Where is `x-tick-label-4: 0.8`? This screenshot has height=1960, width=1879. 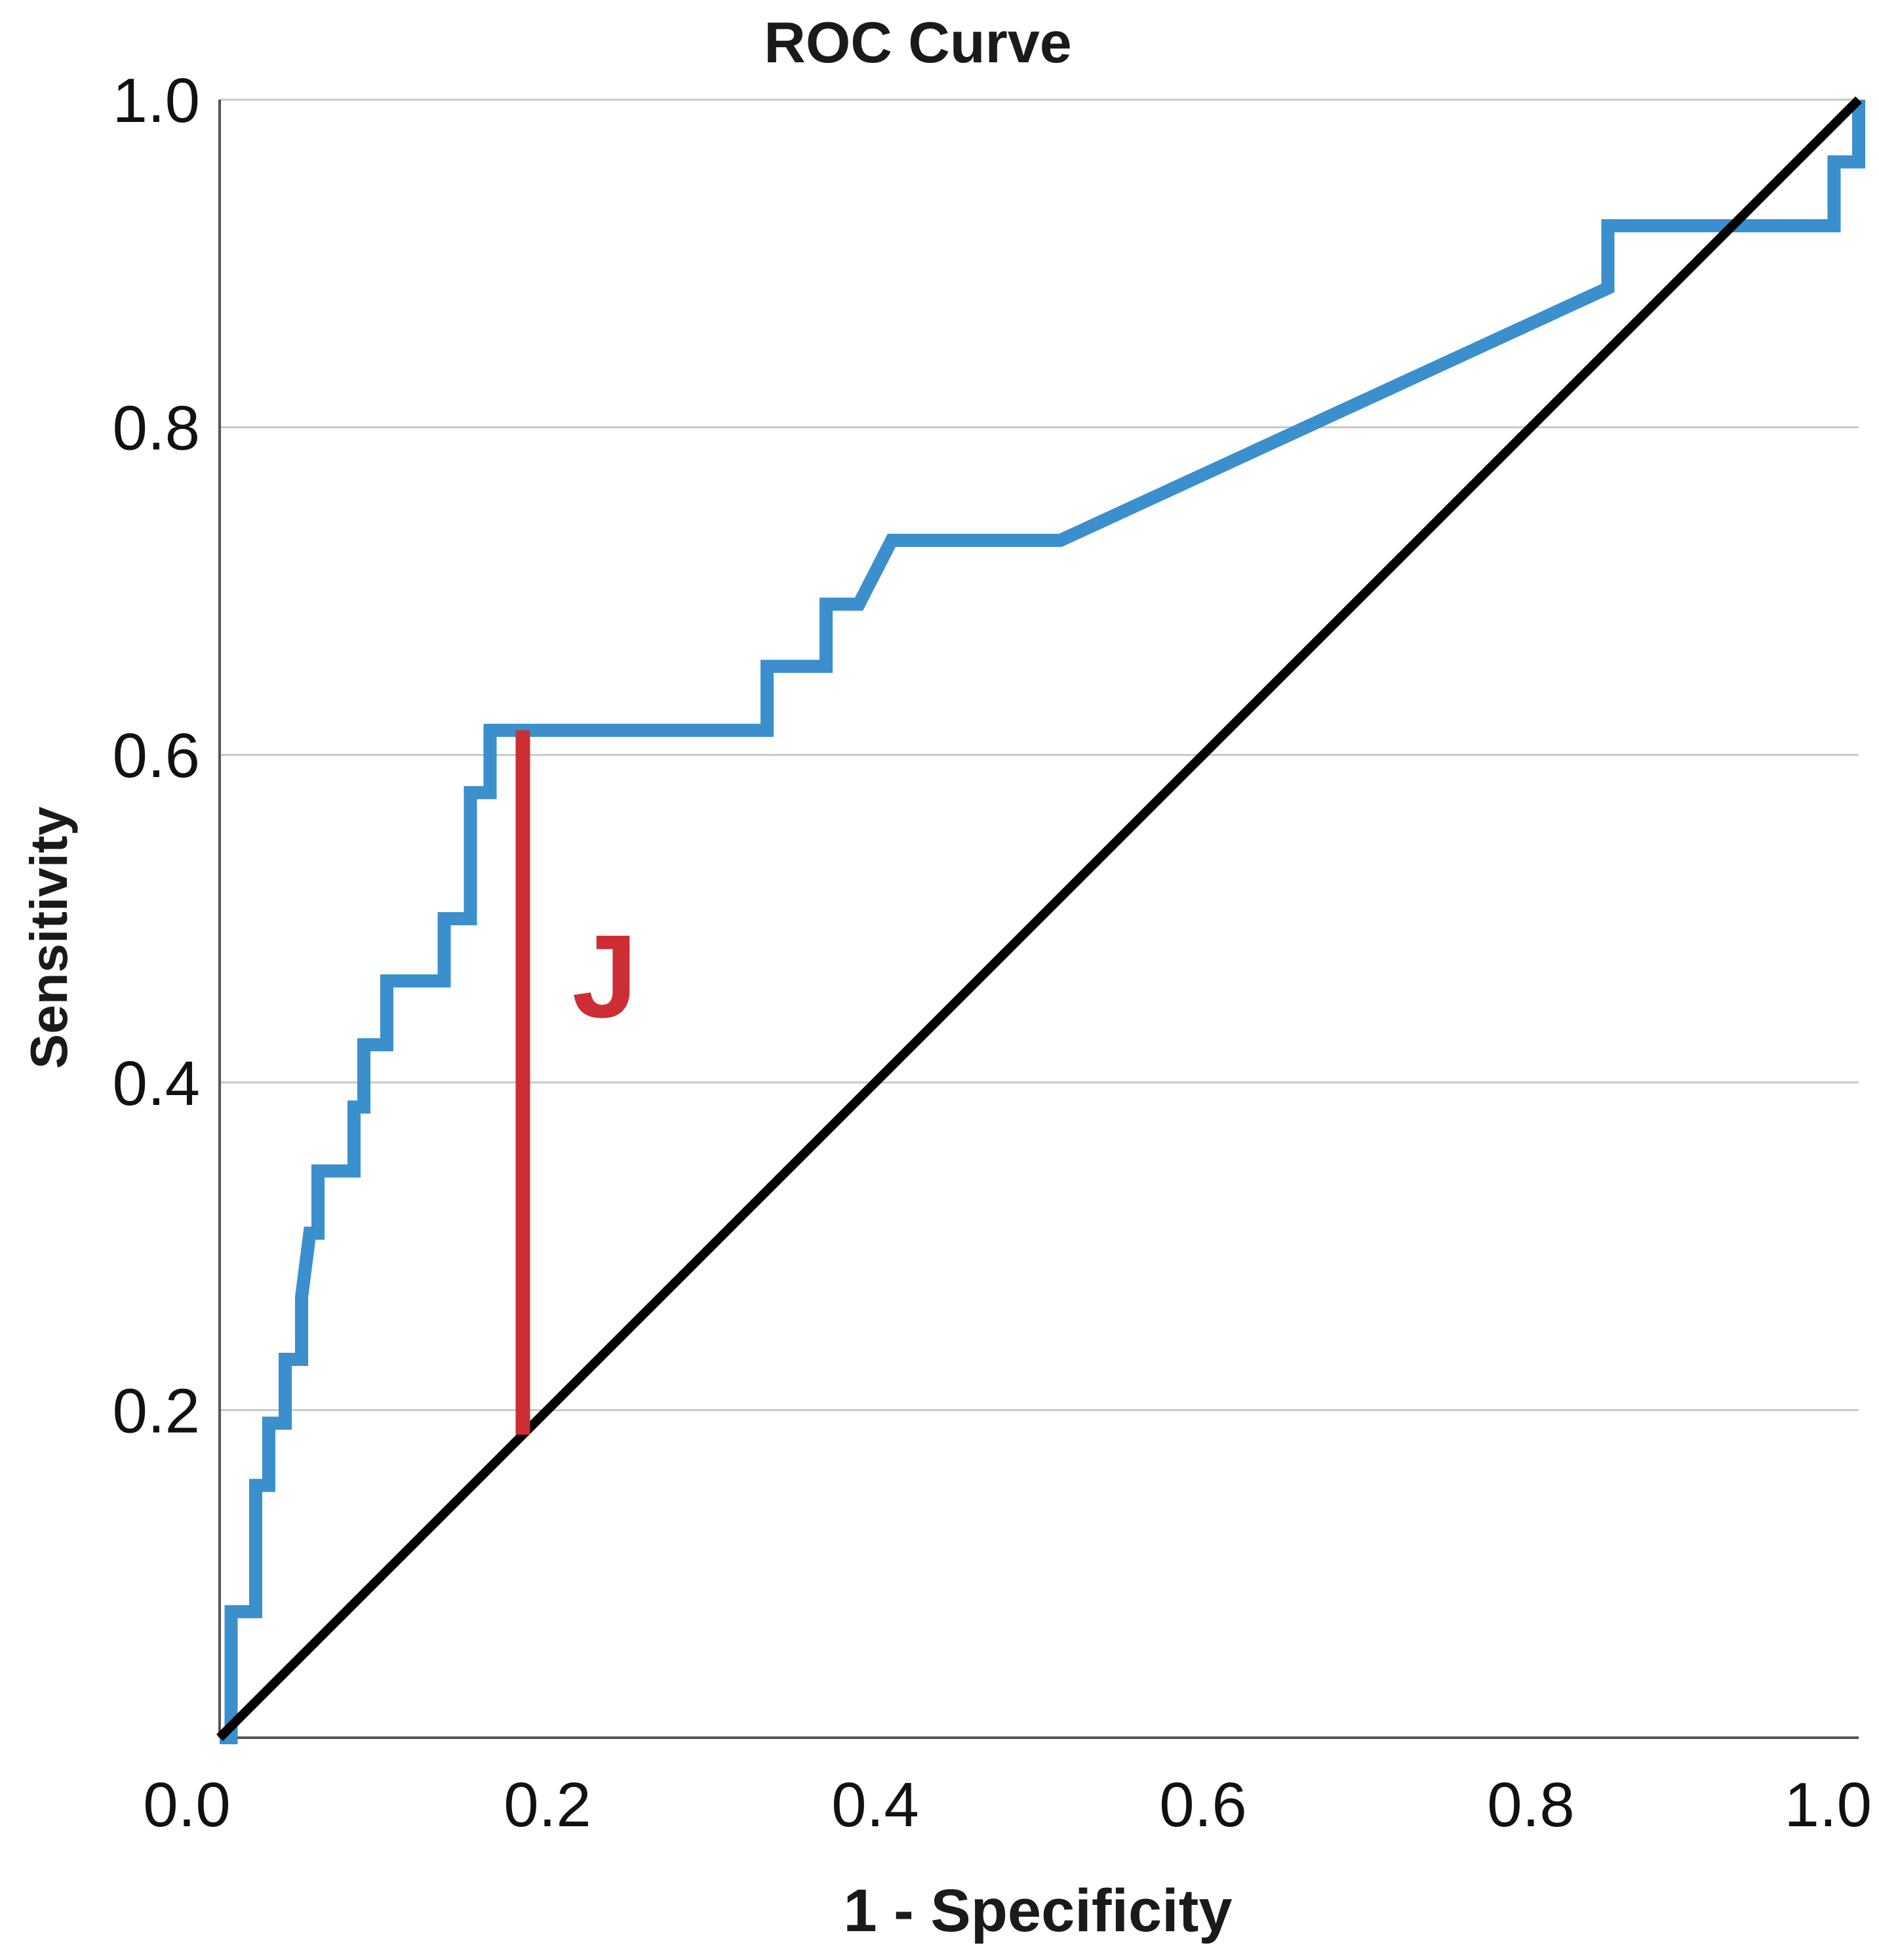 x-tick-label-4: 0.8 is located at coordinates (1530, 1805).